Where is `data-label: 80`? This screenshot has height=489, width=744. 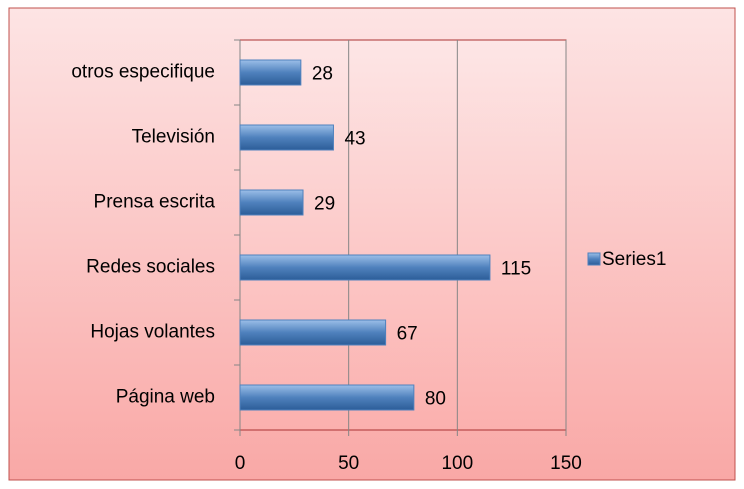
data-label: 80 is located at coordinates (435, 399).